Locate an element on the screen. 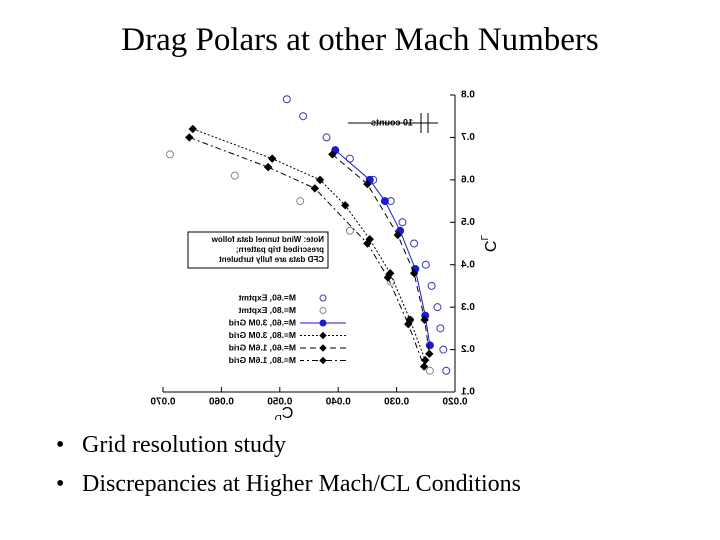  note-line: prescribed trip pattern; is located at coordinates (280, 249).